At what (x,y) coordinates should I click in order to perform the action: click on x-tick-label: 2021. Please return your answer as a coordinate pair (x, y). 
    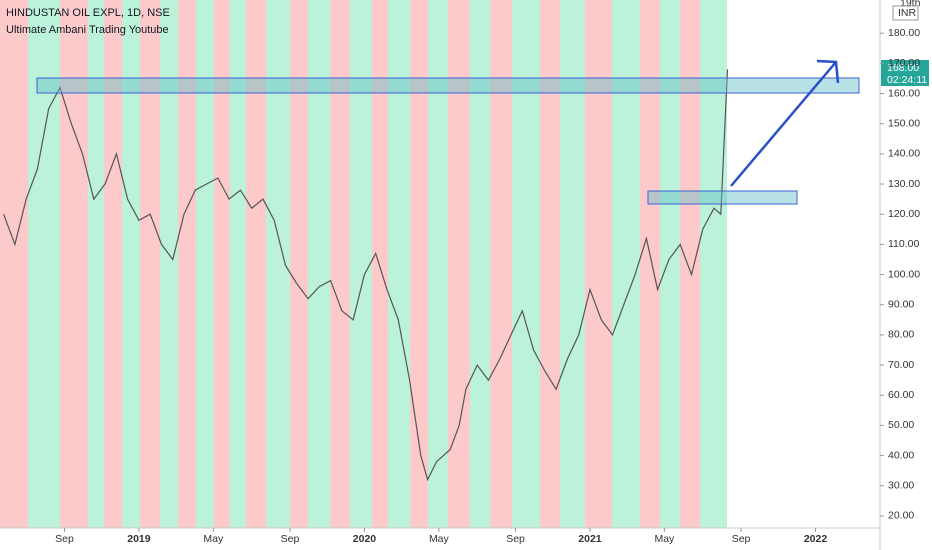
    Looking at the image, I should click on (590, 539).